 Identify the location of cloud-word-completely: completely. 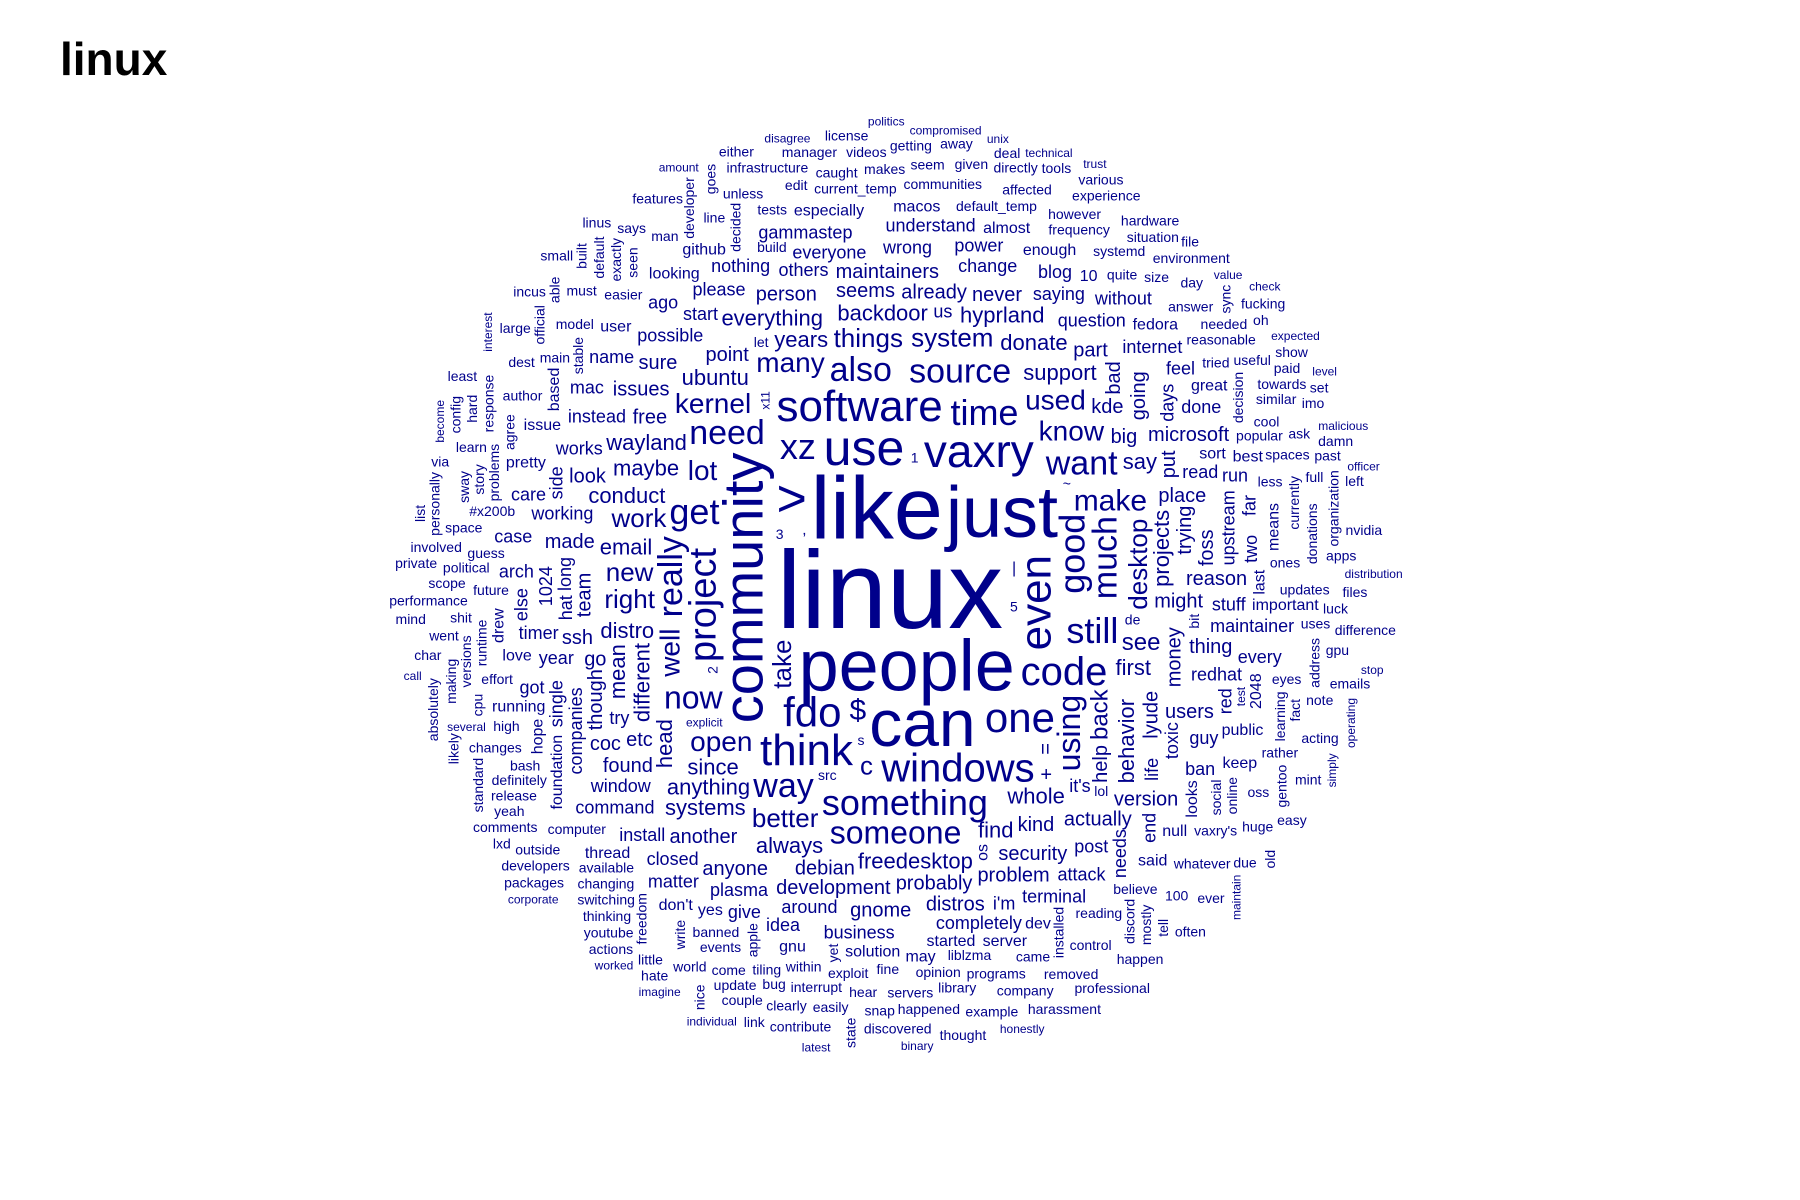
(979, 923).